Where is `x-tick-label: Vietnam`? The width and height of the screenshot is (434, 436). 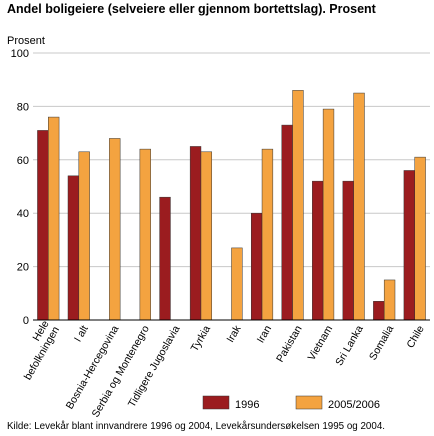 x-tick-label: Vietnam is located at coordinates (321, 342).